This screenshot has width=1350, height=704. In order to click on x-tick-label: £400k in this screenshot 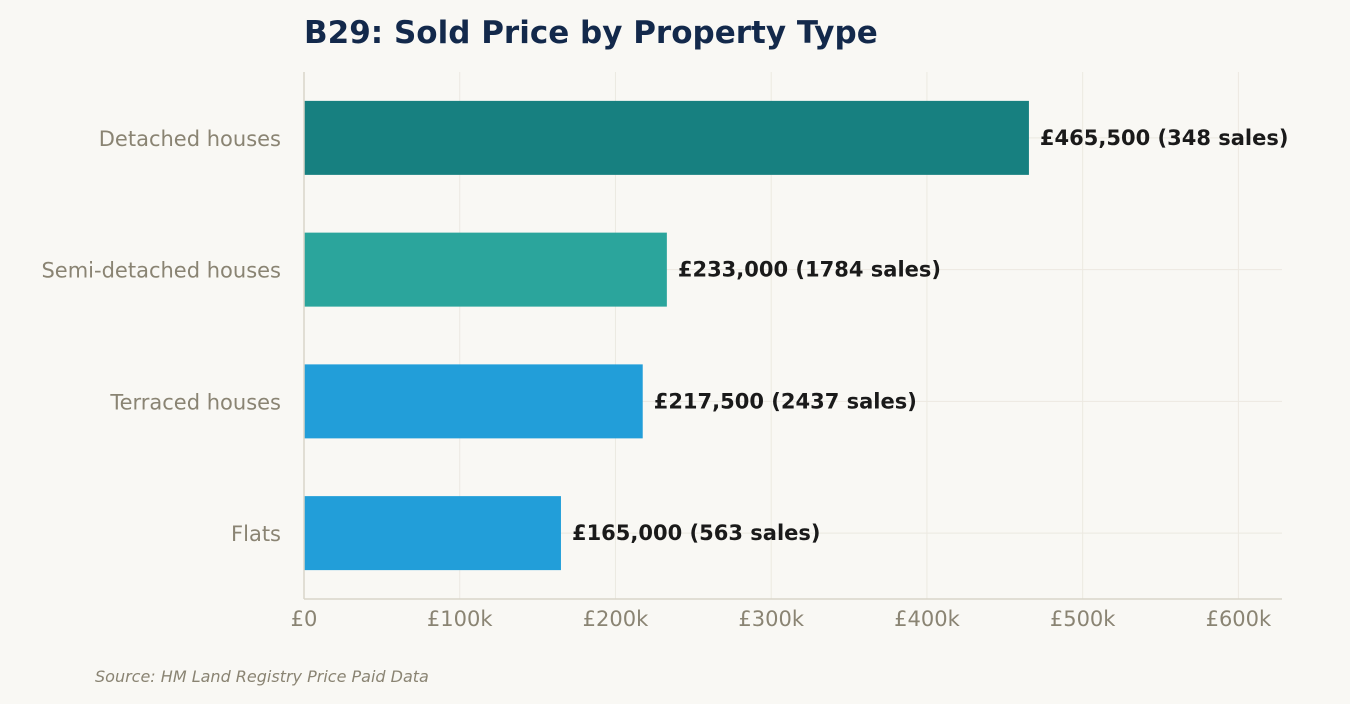, I will do `click(927, 619)`.